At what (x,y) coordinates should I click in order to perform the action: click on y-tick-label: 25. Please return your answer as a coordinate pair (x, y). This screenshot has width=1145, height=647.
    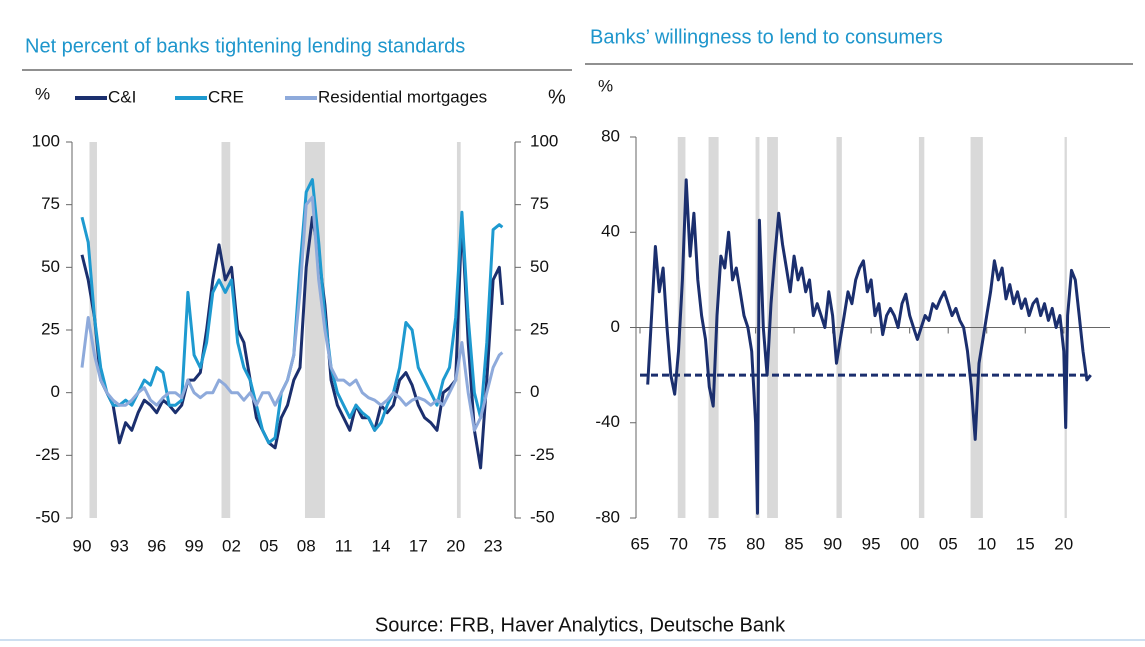
    Looking at the image, I should click on (50, 328).